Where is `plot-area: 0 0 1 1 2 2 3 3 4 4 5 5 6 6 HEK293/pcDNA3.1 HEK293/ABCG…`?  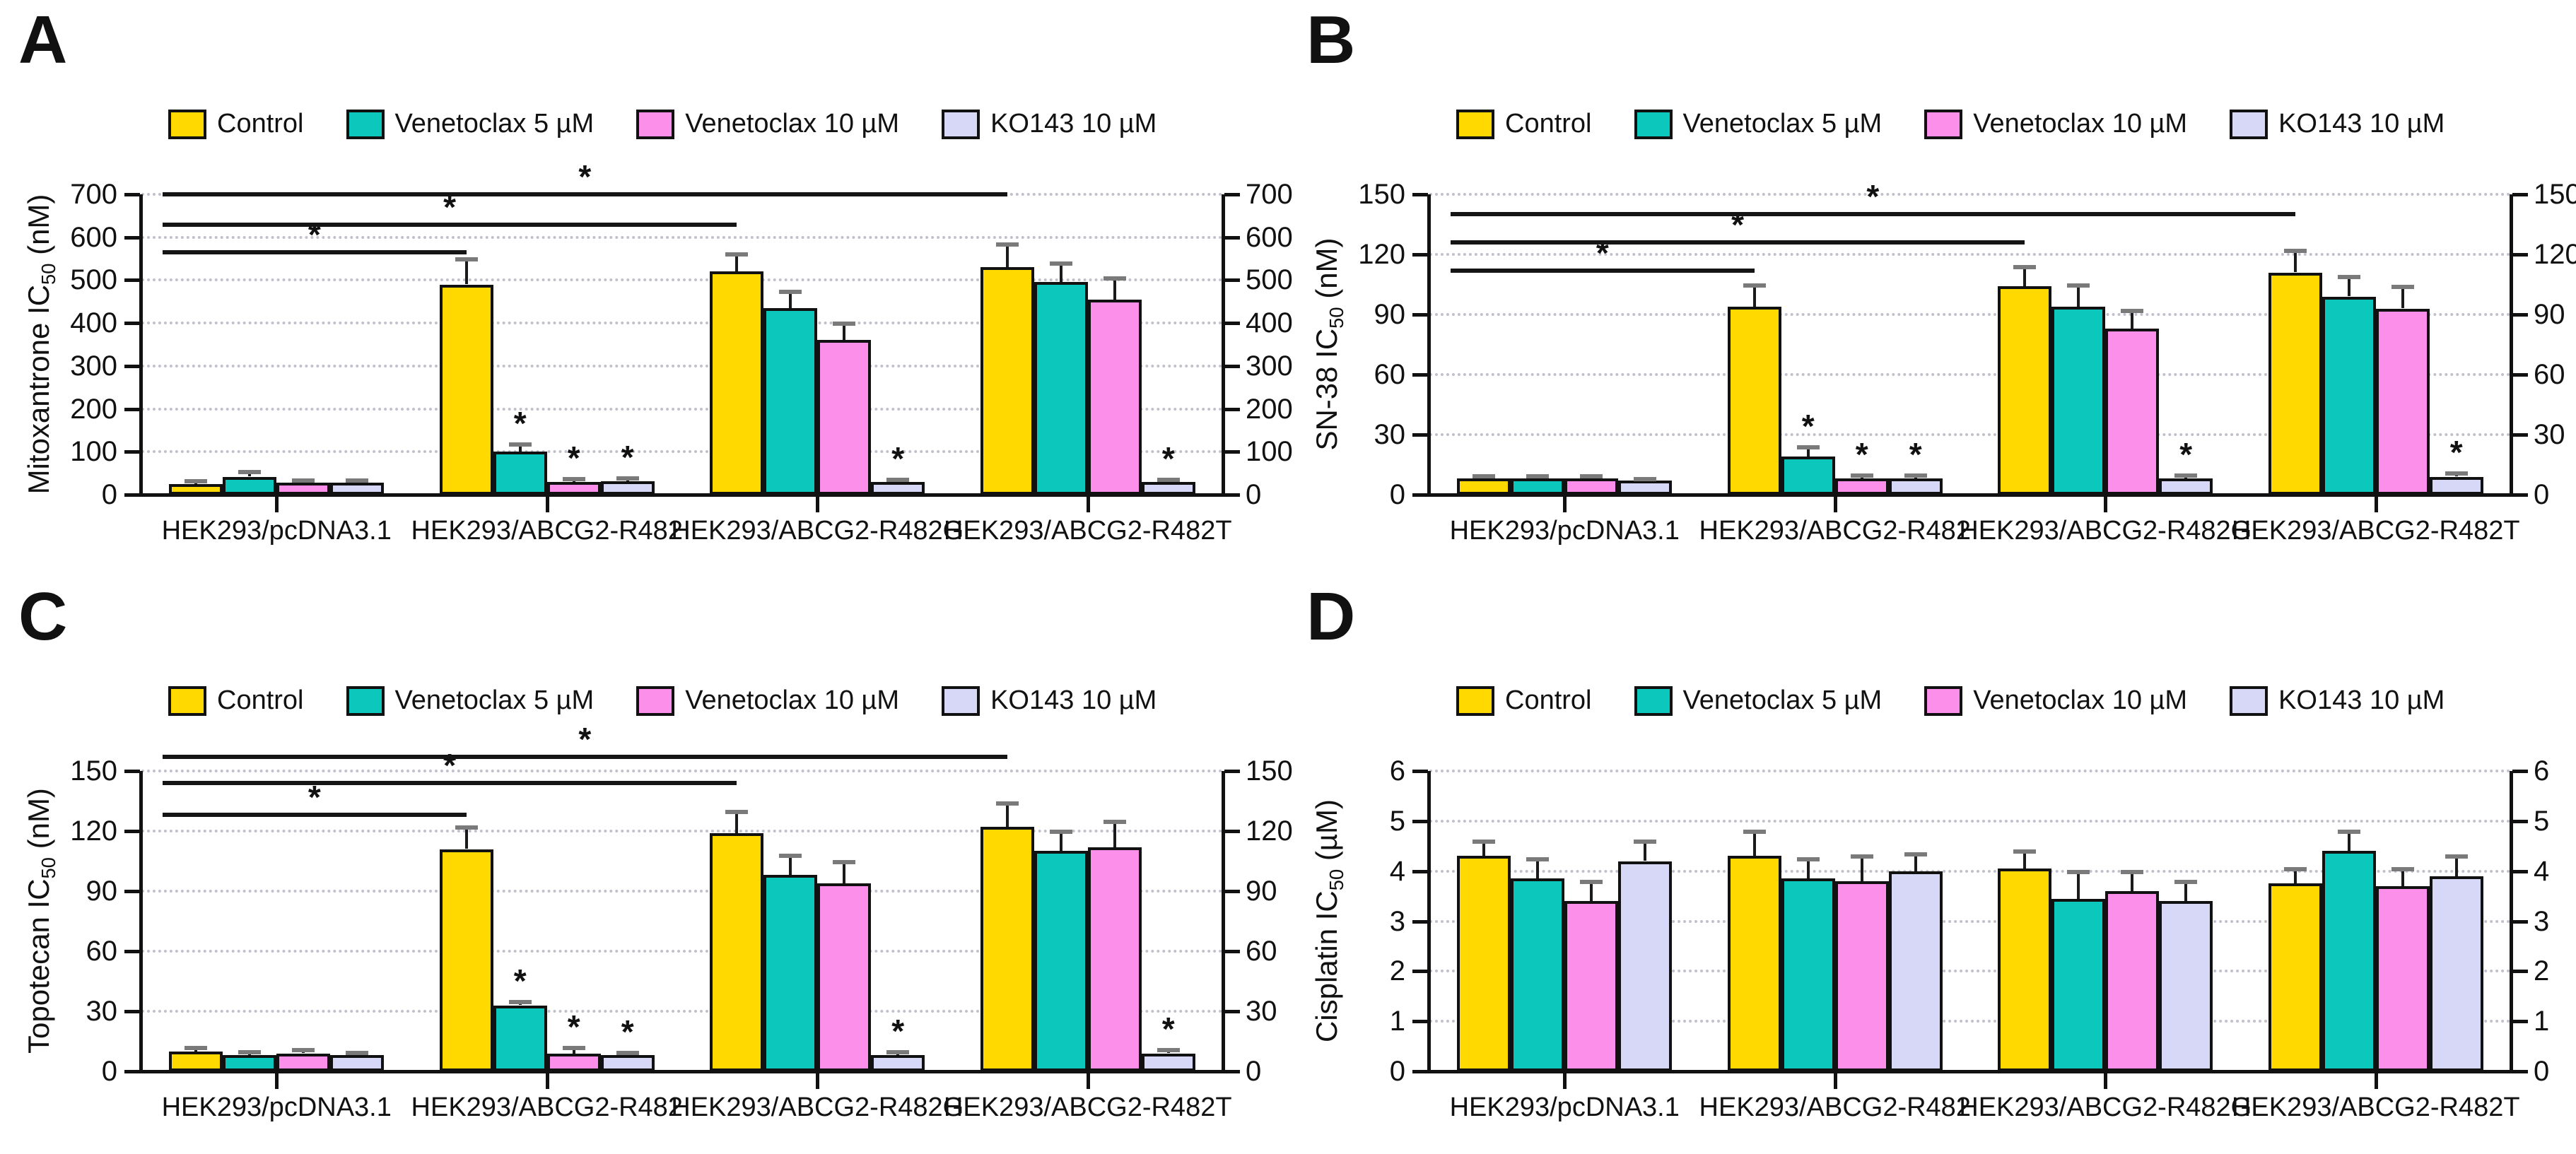
plot-area: 0 0 1 1 2 2 3 3 4 4 5 5 6 6 HEK293/pcDNA3.1 HEK293/ABCG… is located at coordinates (1970, 939).